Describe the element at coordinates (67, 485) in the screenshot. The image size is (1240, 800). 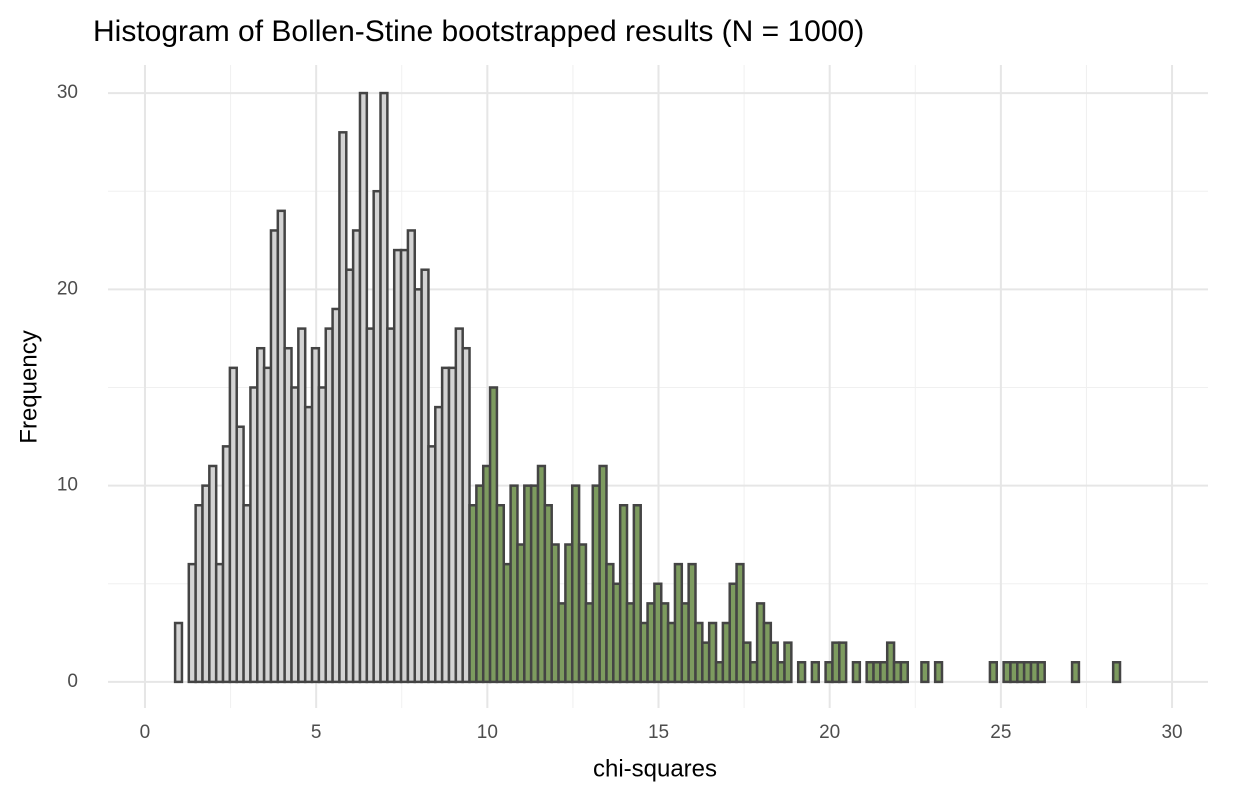
I see `y-tick-label: 10` at that location.